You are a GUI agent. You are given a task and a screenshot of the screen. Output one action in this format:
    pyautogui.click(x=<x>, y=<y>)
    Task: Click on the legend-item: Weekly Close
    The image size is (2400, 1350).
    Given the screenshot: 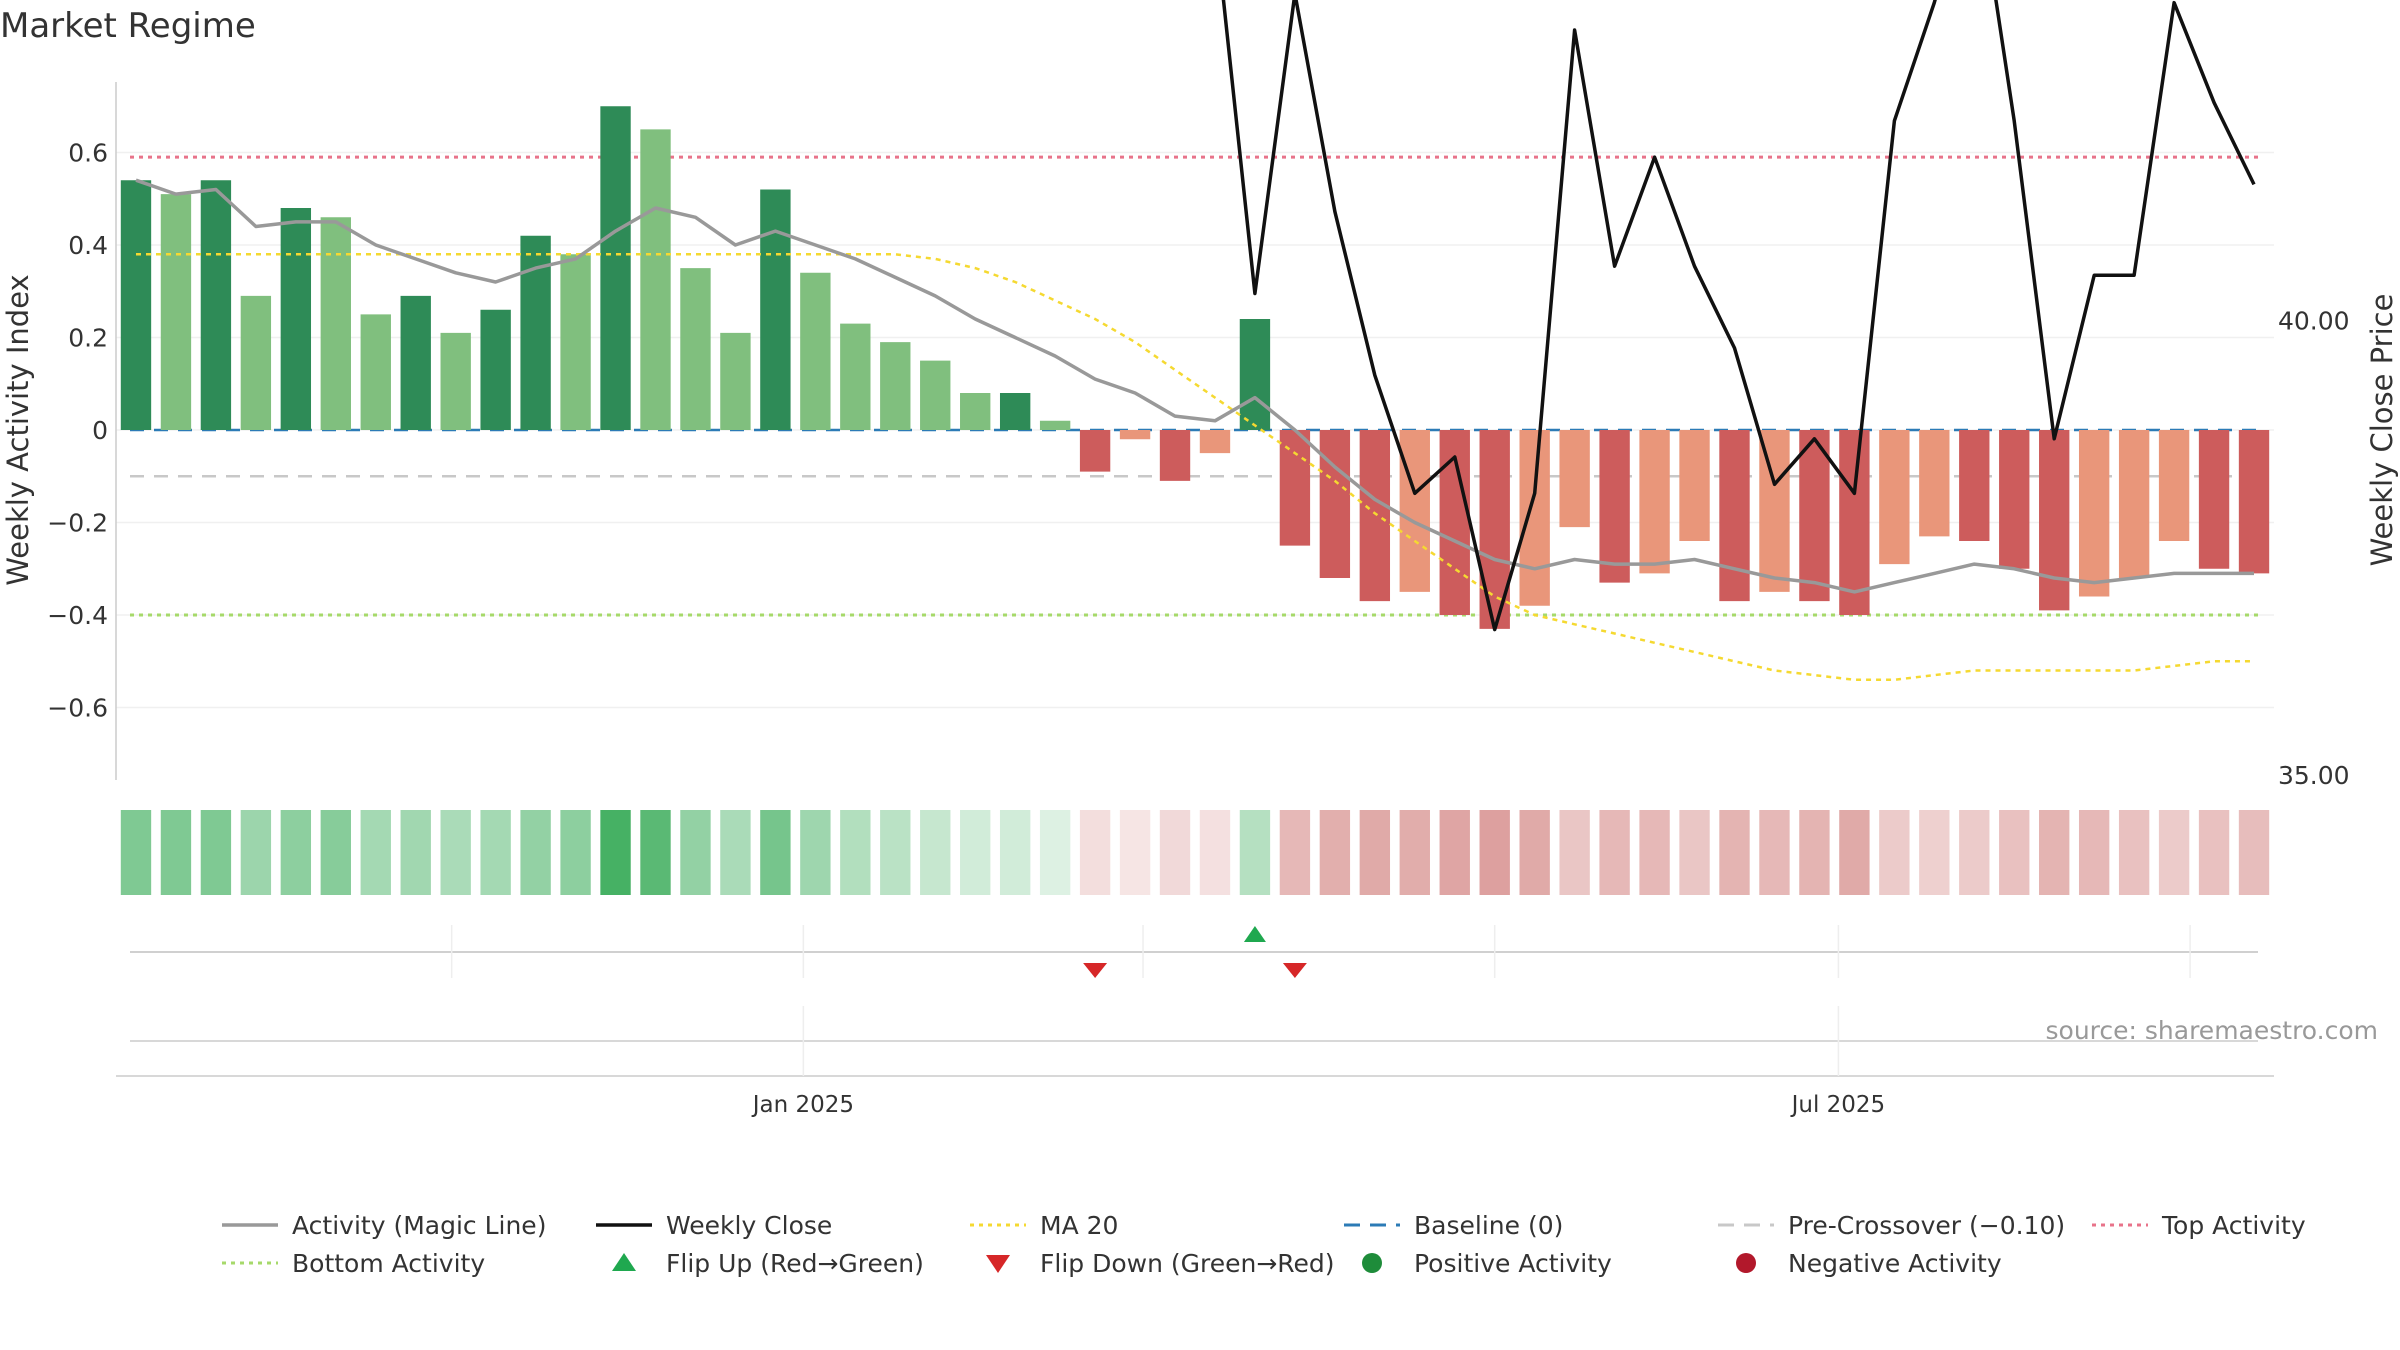 What is the action you would take?
    pyautogui.click(x=714, y=1225)
    